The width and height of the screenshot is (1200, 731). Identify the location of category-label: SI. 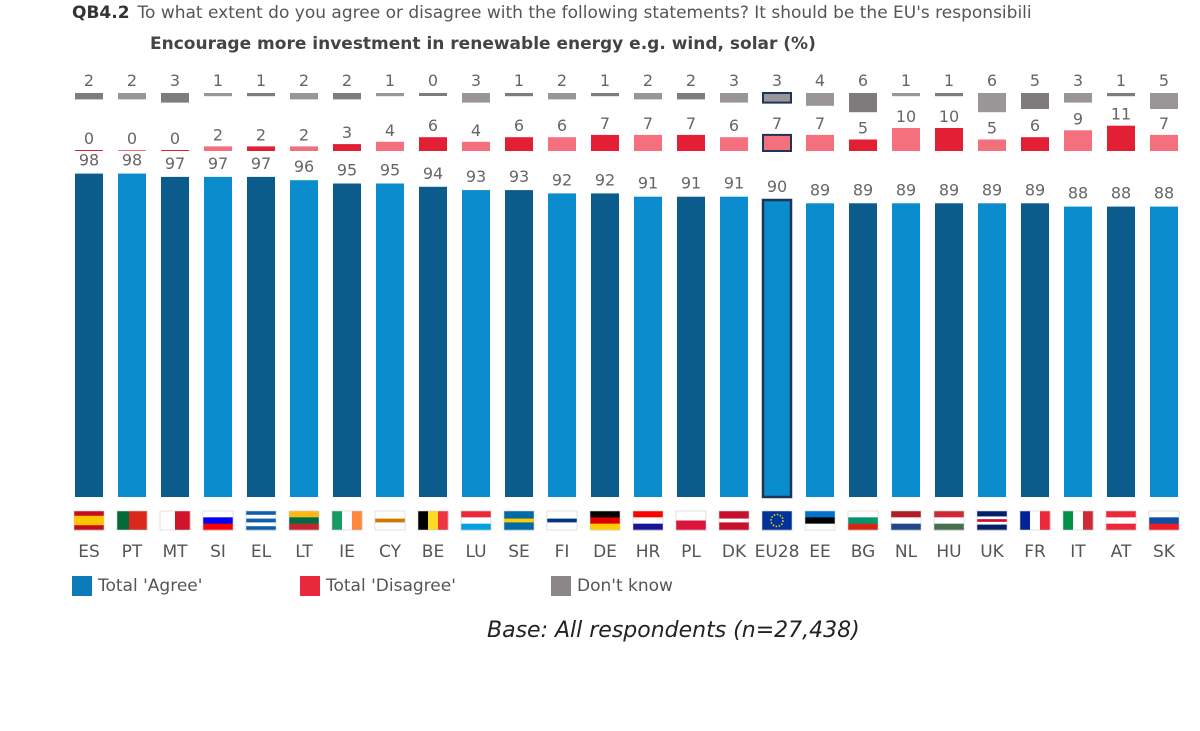
(218, 552).